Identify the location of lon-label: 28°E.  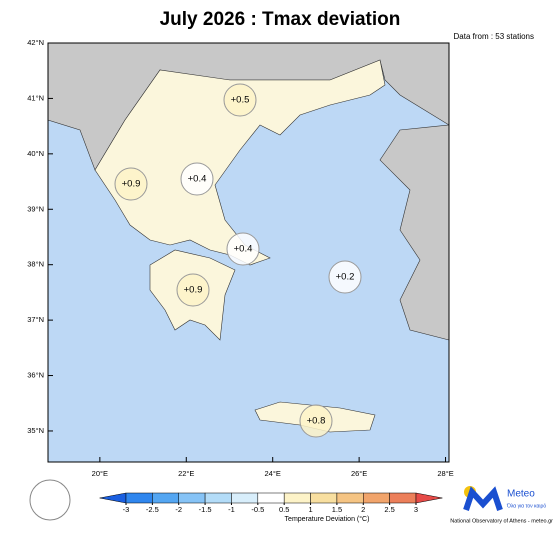
(445, 473).